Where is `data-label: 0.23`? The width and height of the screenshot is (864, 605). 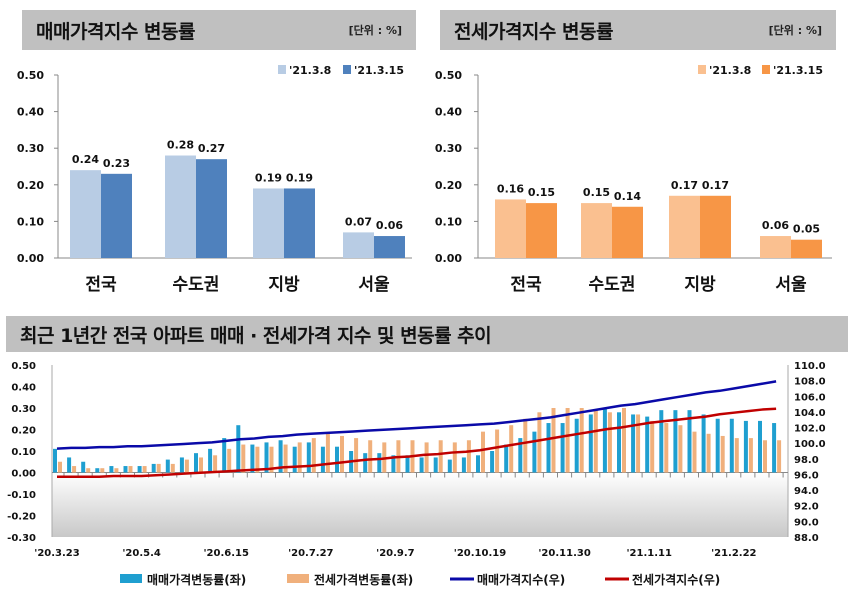 data-label: 0.23 is located at coordinates (116, 163).